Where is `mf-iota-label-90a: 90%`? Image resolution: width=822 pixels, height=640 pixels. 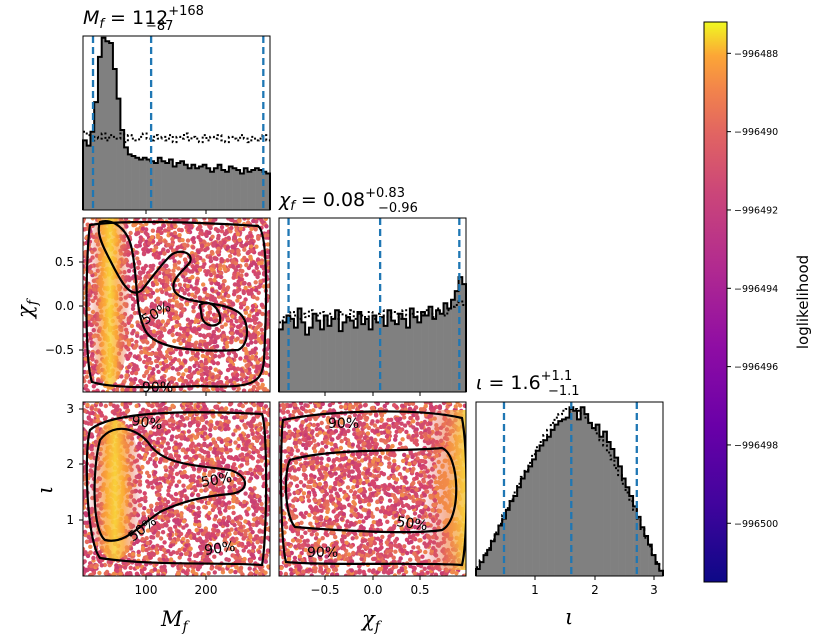
mf-iota-label-90a: 90% is located at coordinates (146, 423).